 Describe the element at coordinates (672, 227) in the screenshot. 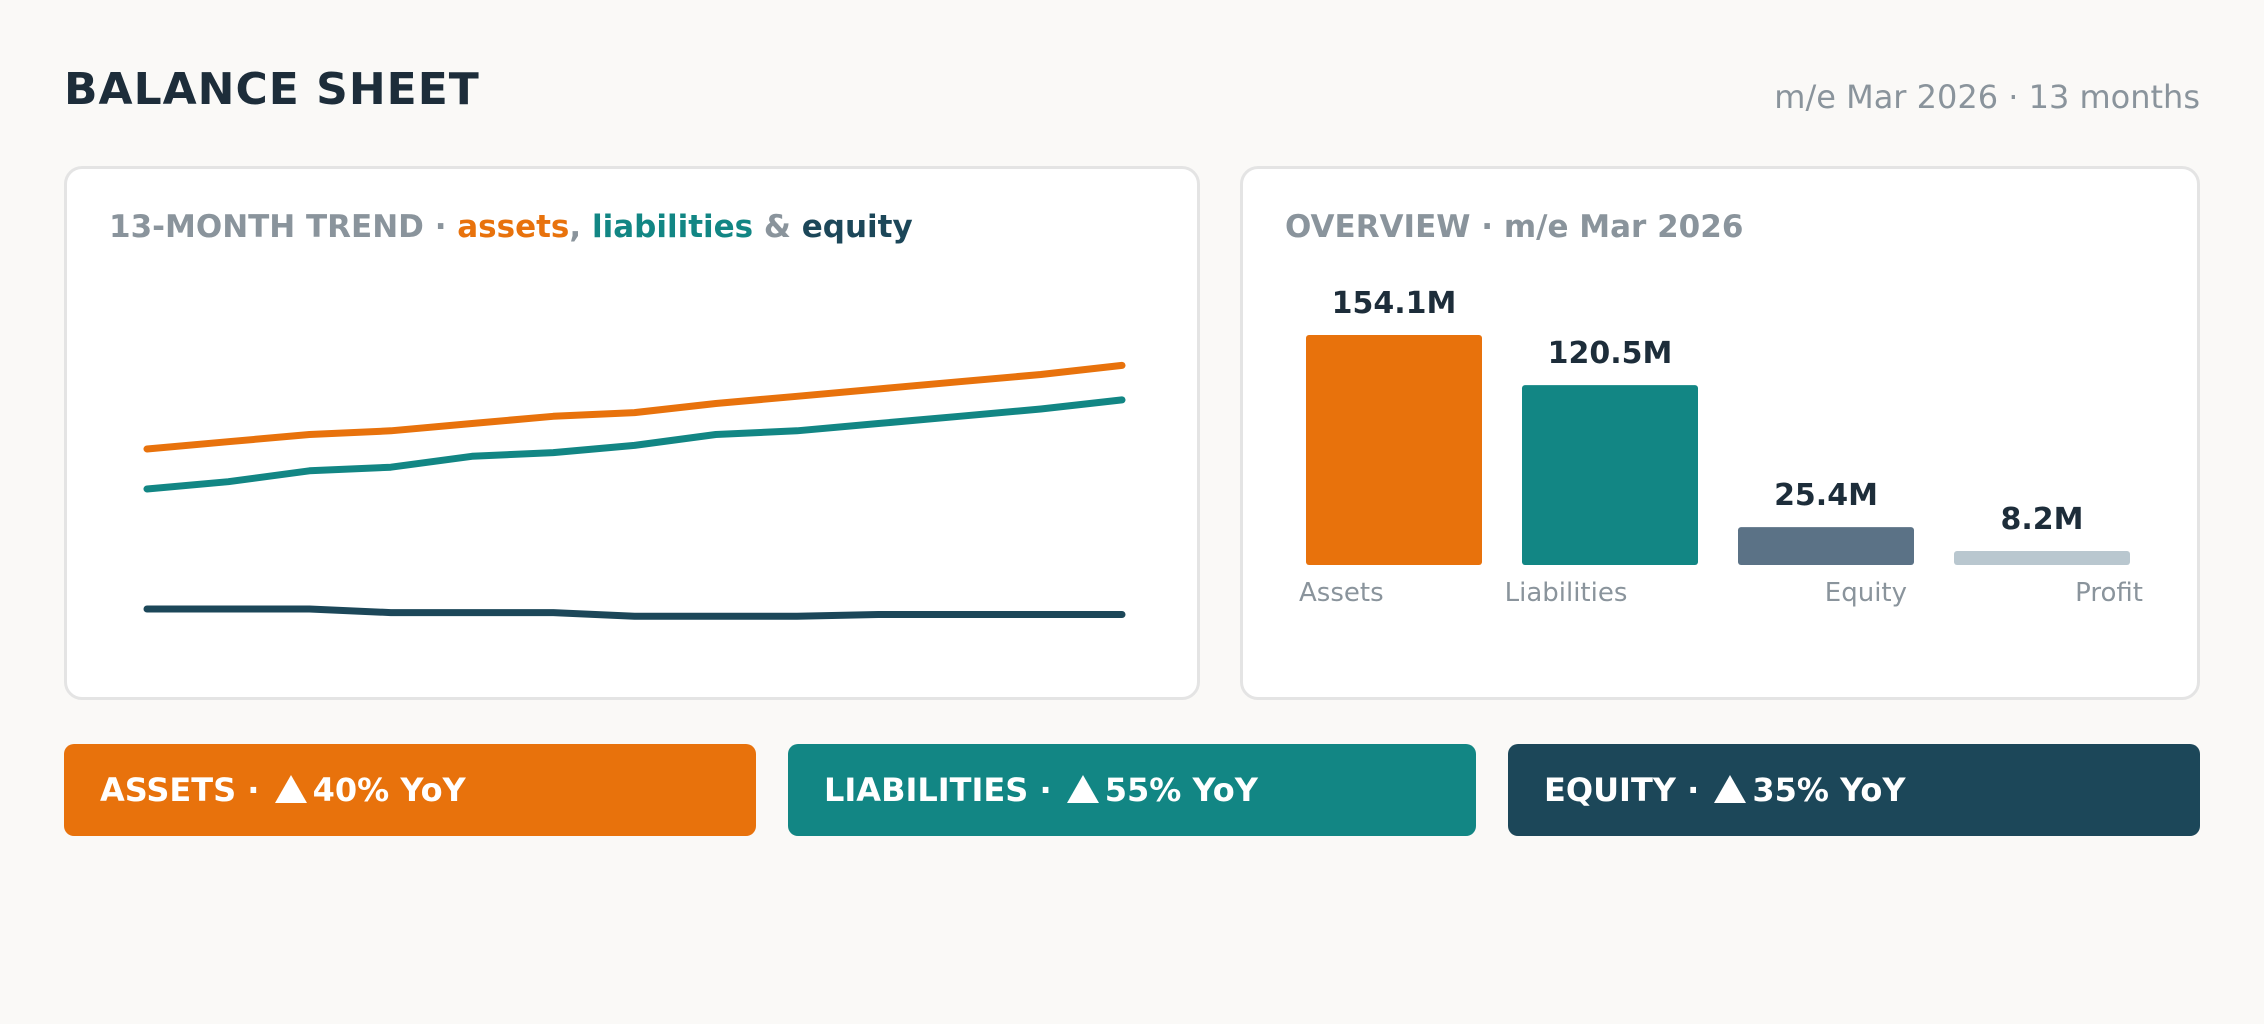

I see `legend-liabilities: liabilities` at that location.